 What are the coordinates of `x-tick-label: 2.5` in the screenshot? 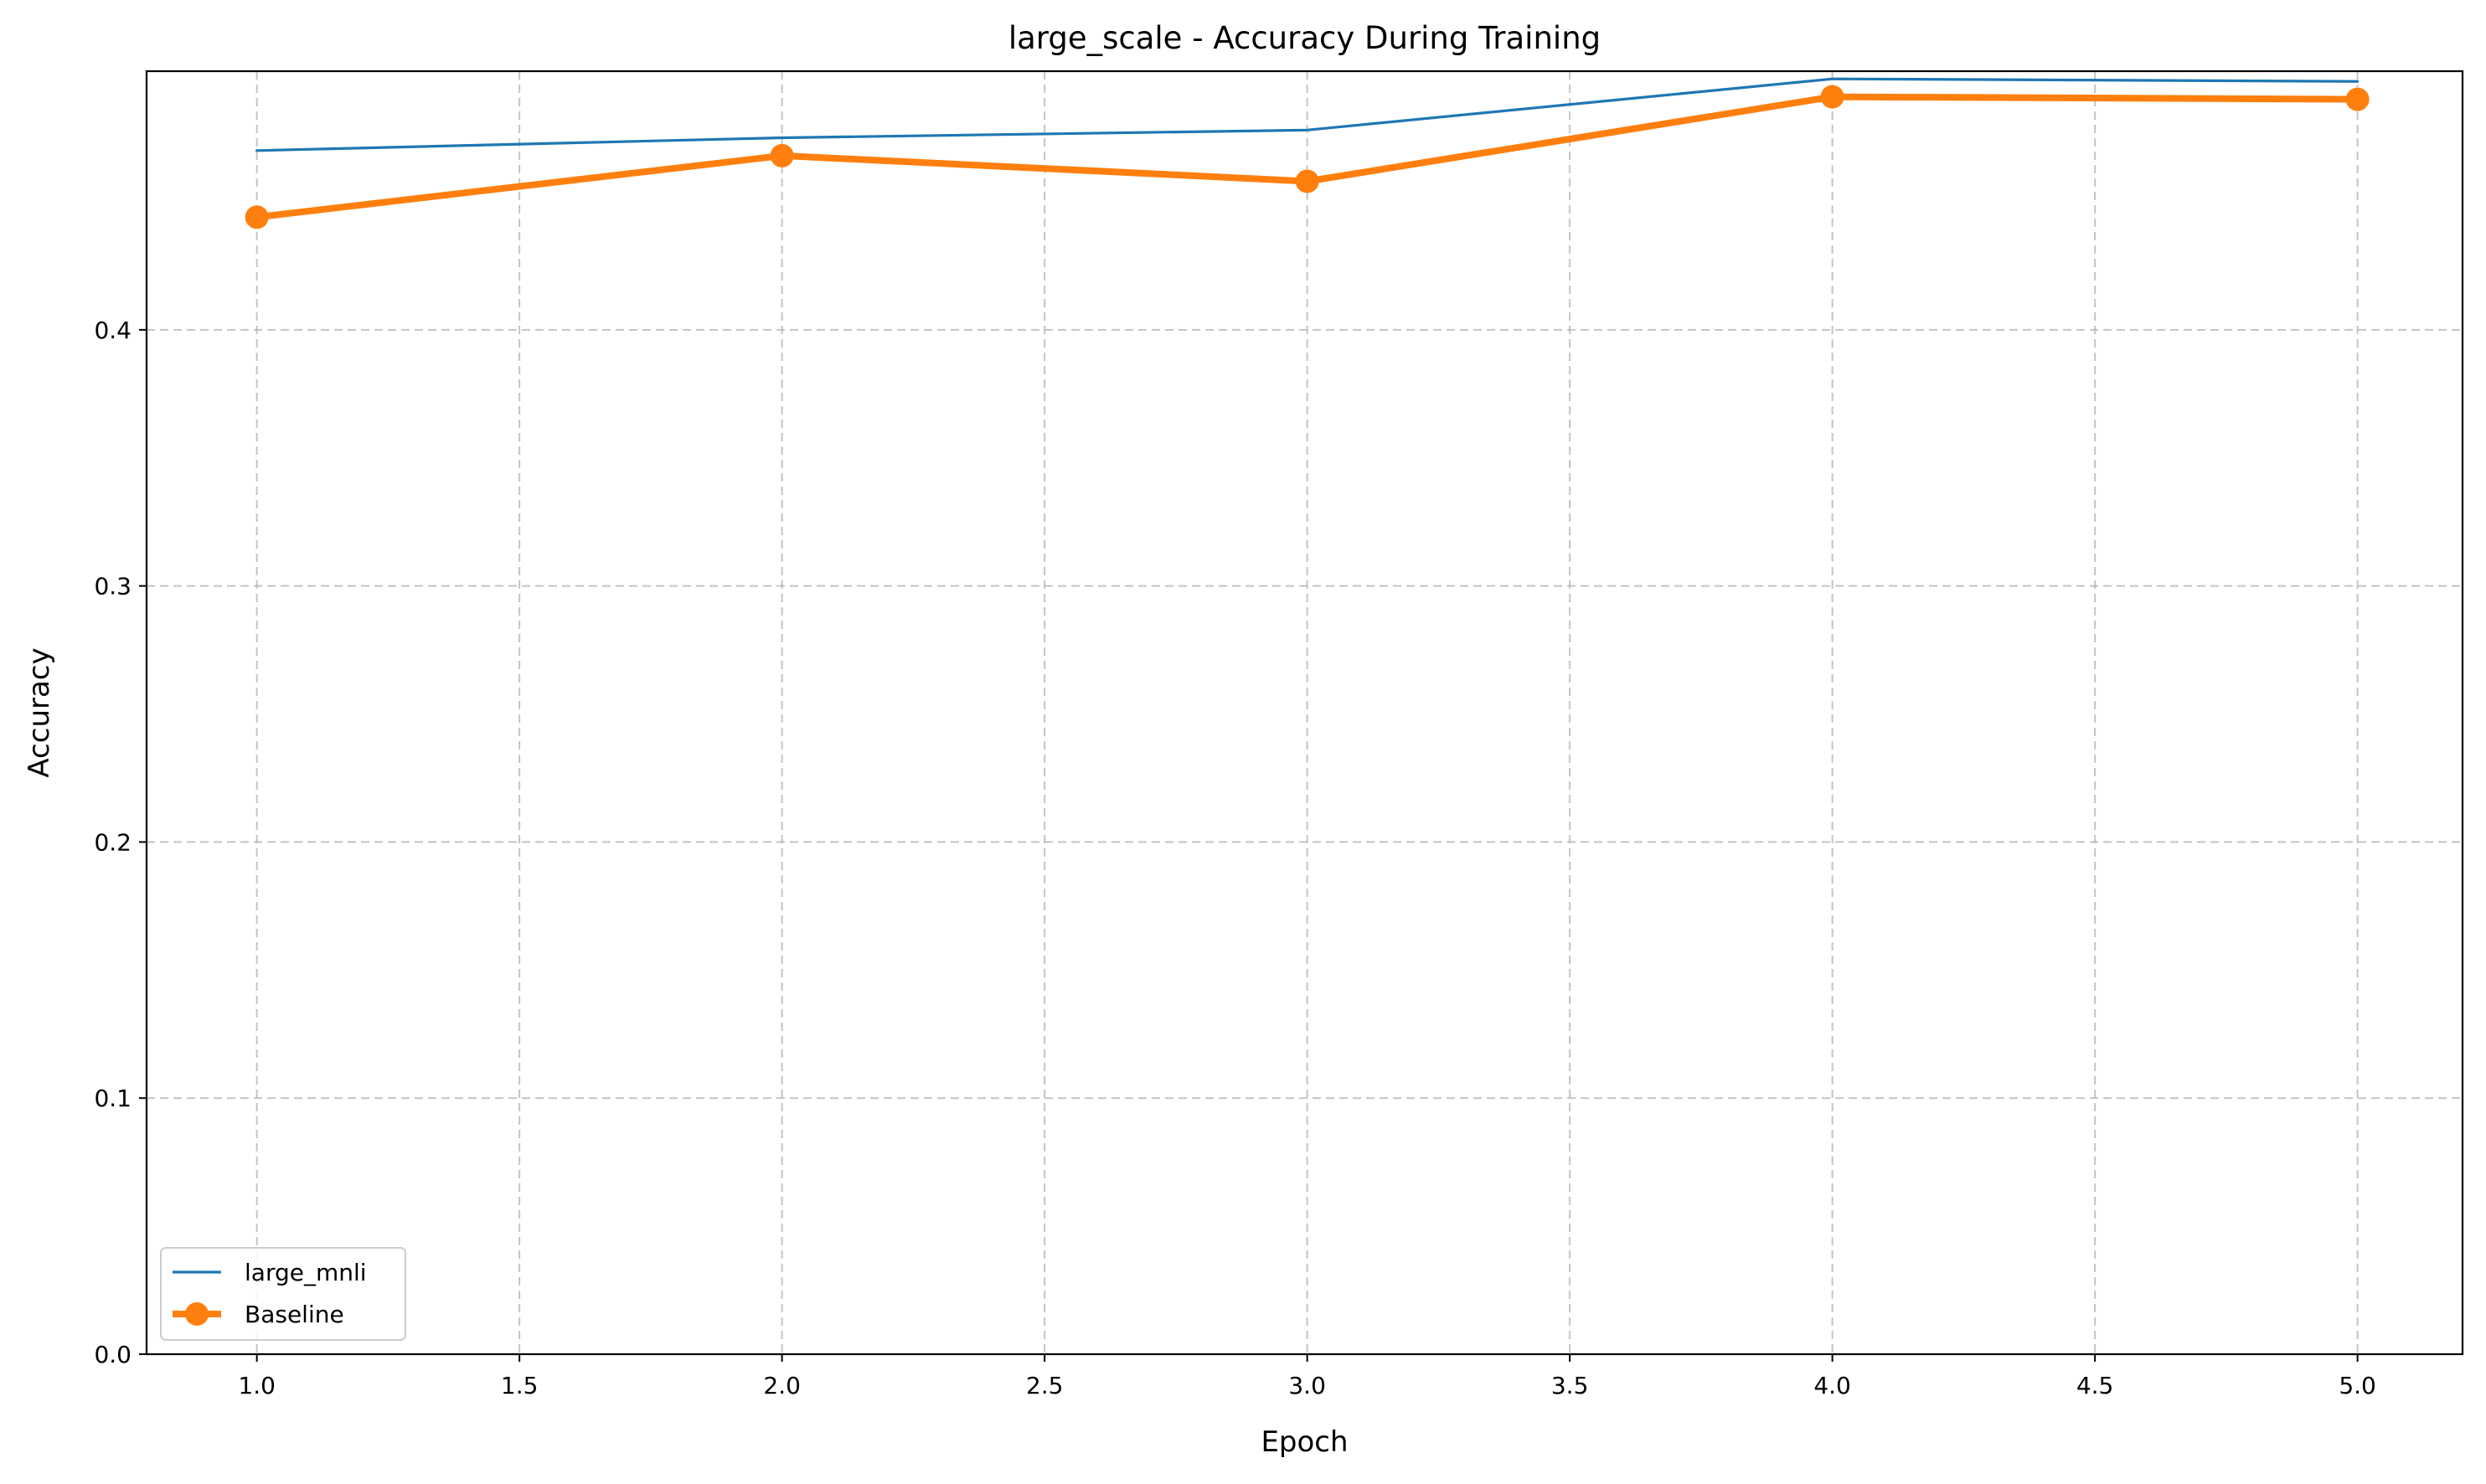 It's located at (1045, 1385).